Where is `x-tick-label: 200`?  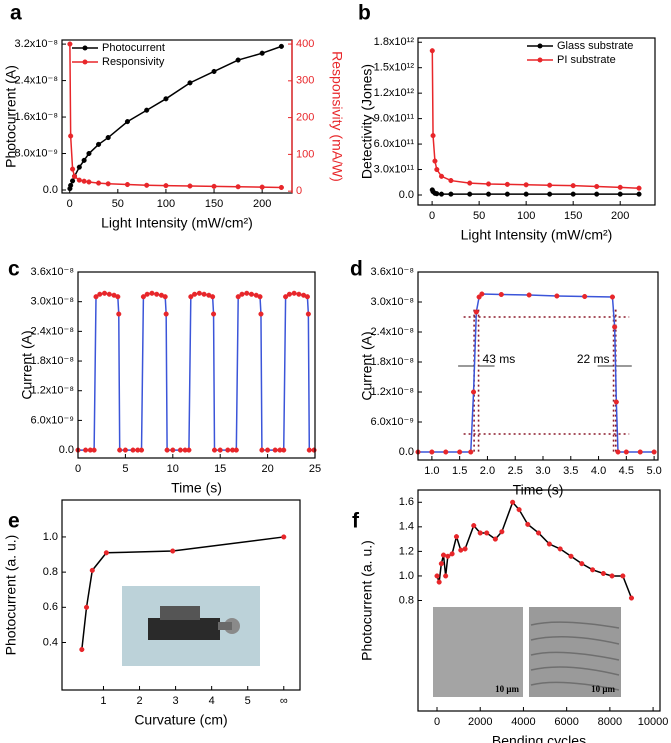 x-tick-label: 200 is located at coordinates (262, 204).